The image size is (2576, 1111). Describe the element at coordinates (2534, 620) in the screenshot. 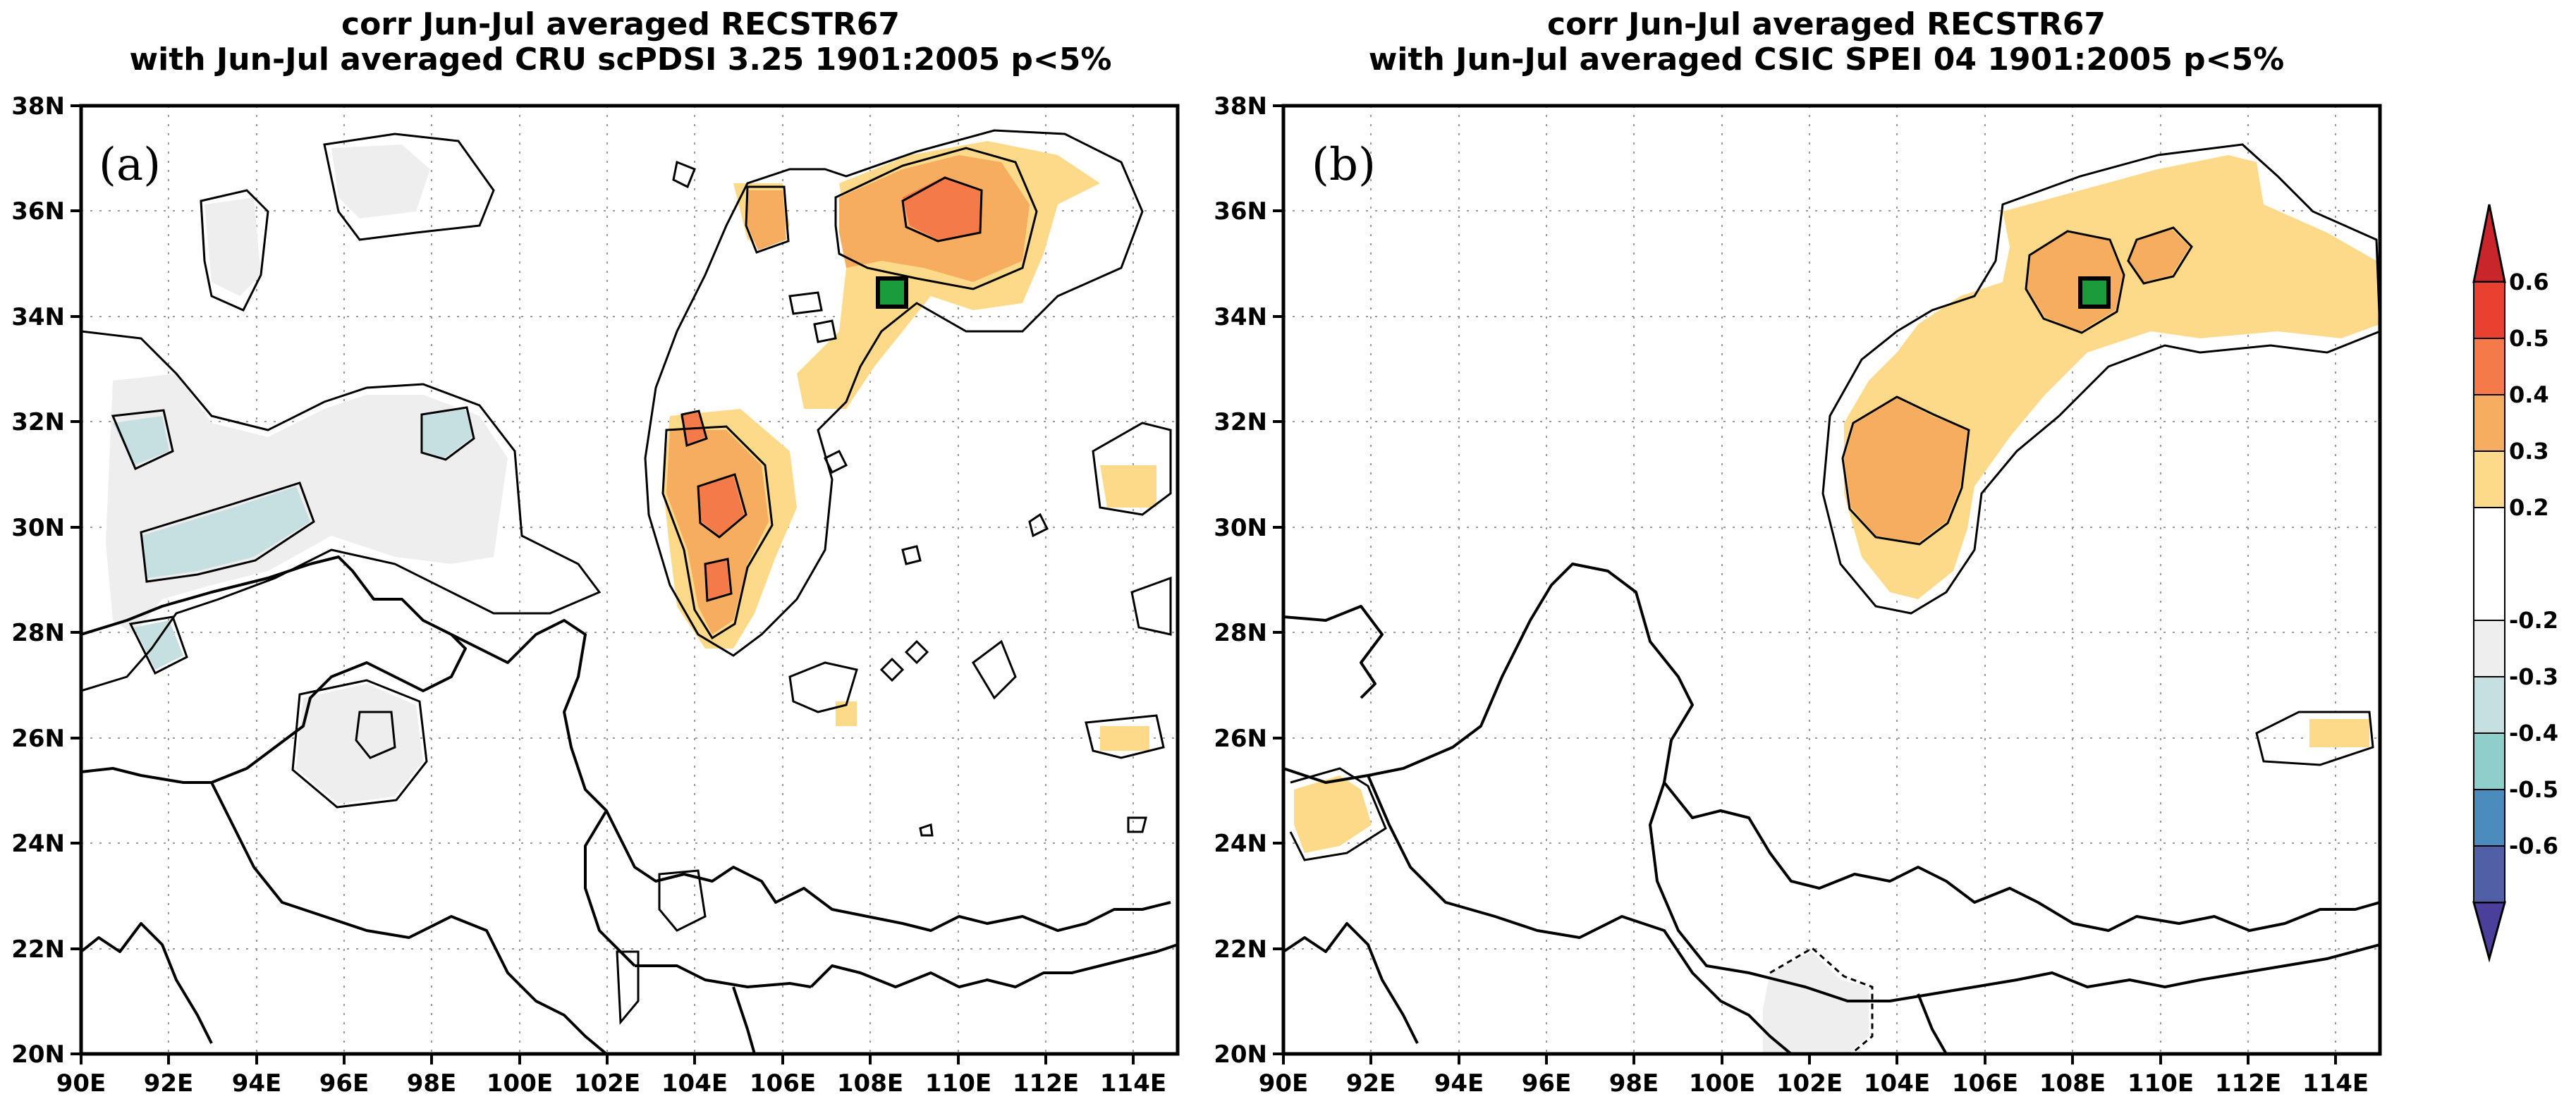

I see `colorbar-label: -0.2` at that location.